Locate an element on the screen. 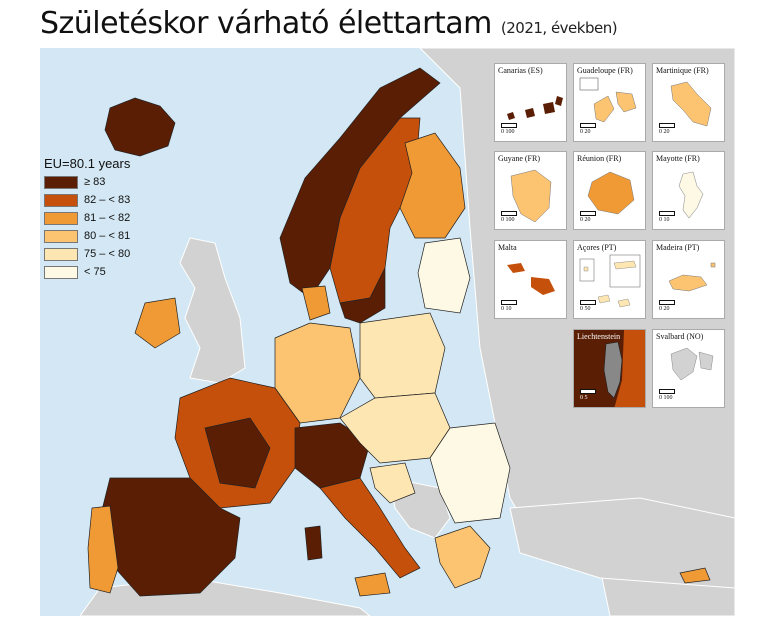 The width and height of the screenshot is (777, 620). non-data-land-turkey is located at coordinates (622, 543).